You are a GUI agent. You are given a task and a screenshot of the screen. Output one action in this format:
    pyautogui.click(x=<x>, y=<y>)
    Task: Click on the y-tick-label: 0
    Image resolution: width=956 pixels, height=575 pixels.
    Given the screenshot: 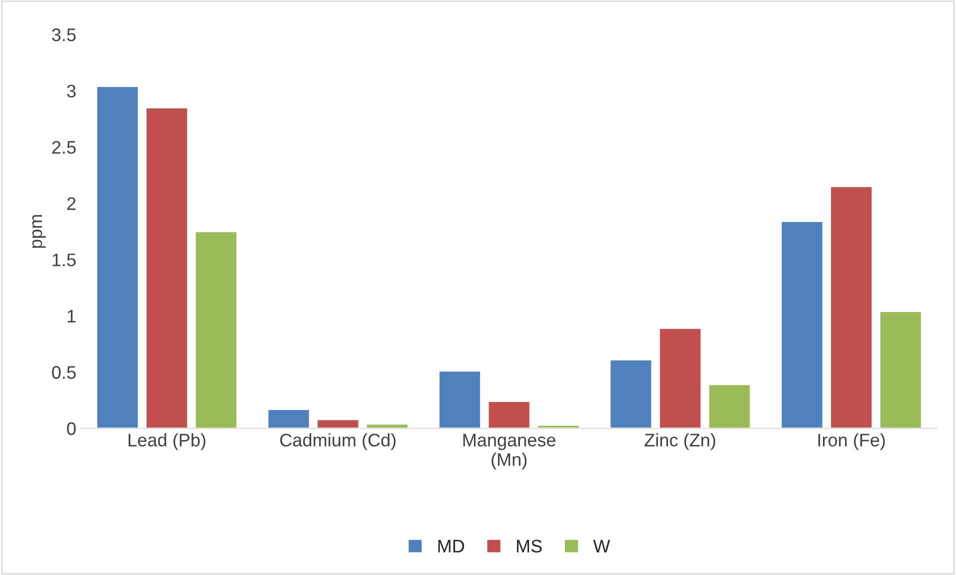 What is the action you would take?
    pyautogui.click(x=71, y=429)
    